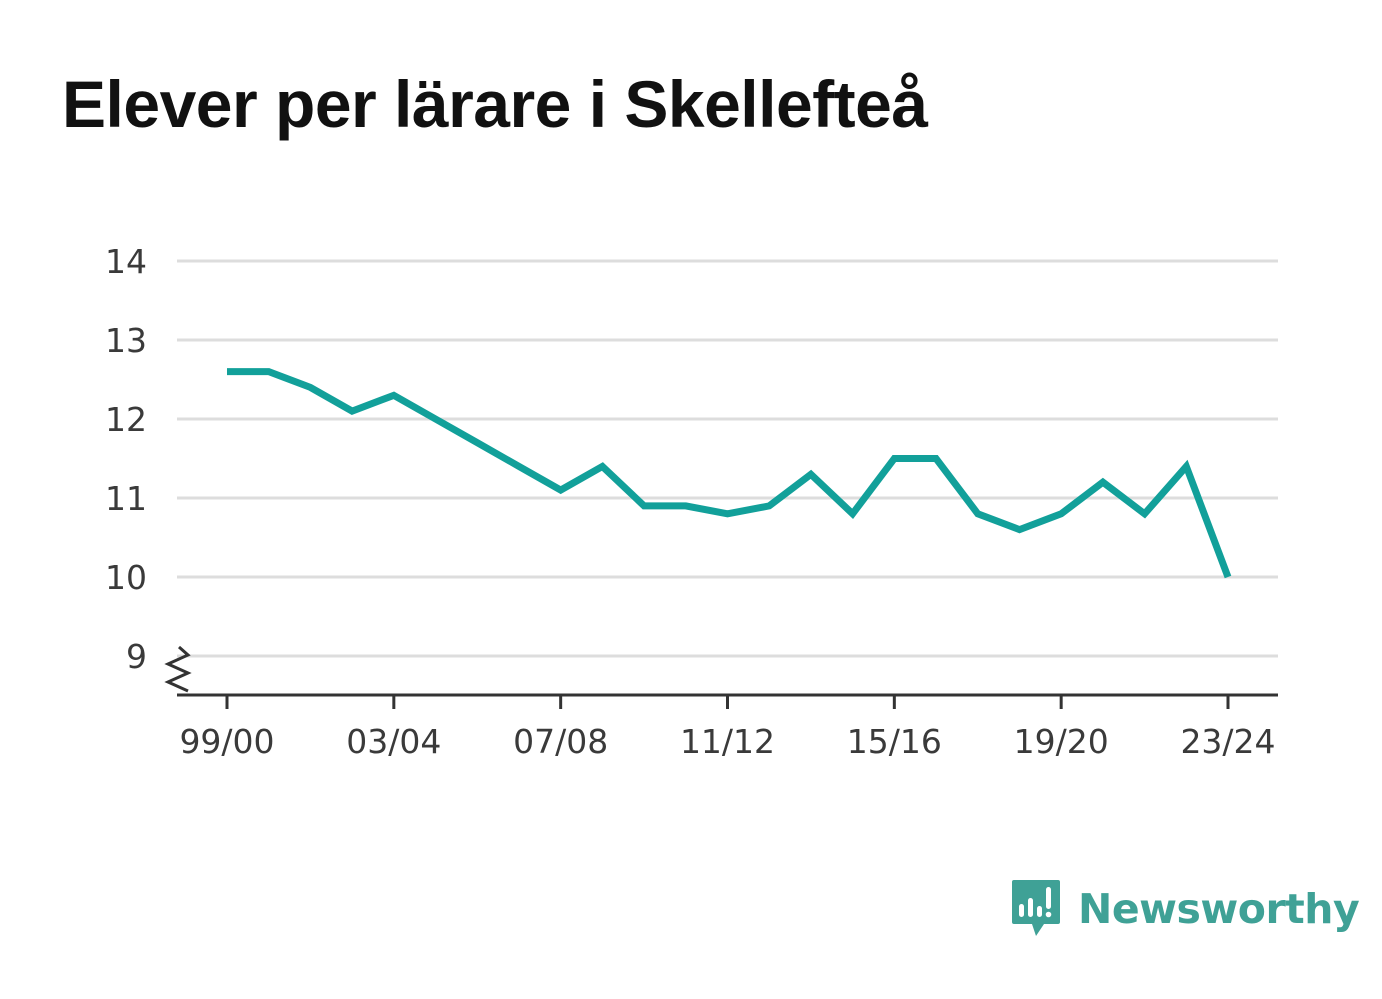 This screenshot has height=999, width=1382. I want to click on y-tick-label-12: 12, so click(126, 419).